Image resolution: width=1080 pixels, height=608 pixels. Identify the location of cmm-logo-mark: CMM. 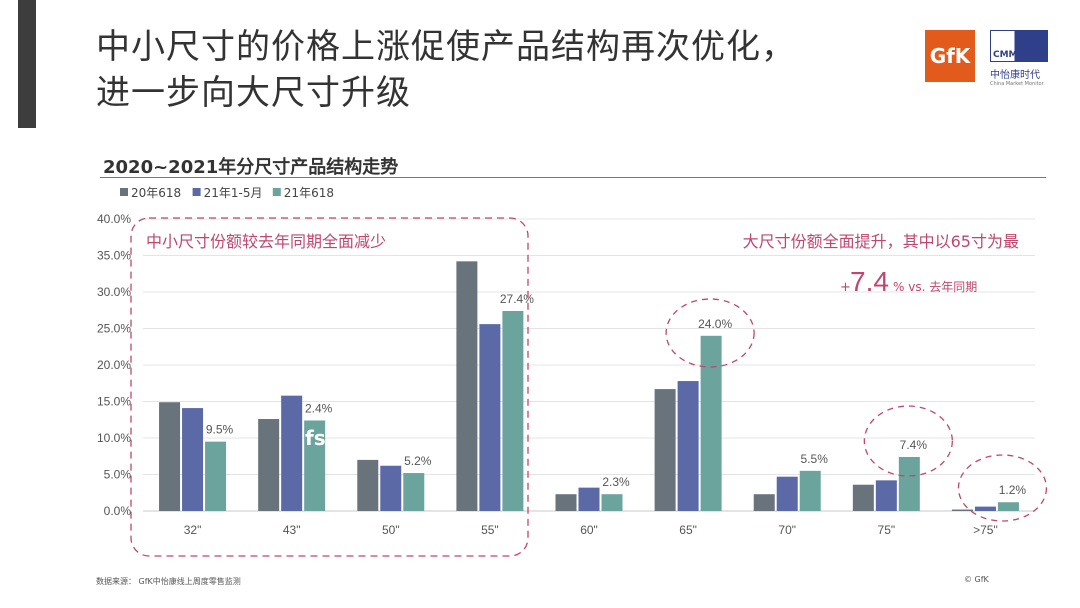
(1019, 46).